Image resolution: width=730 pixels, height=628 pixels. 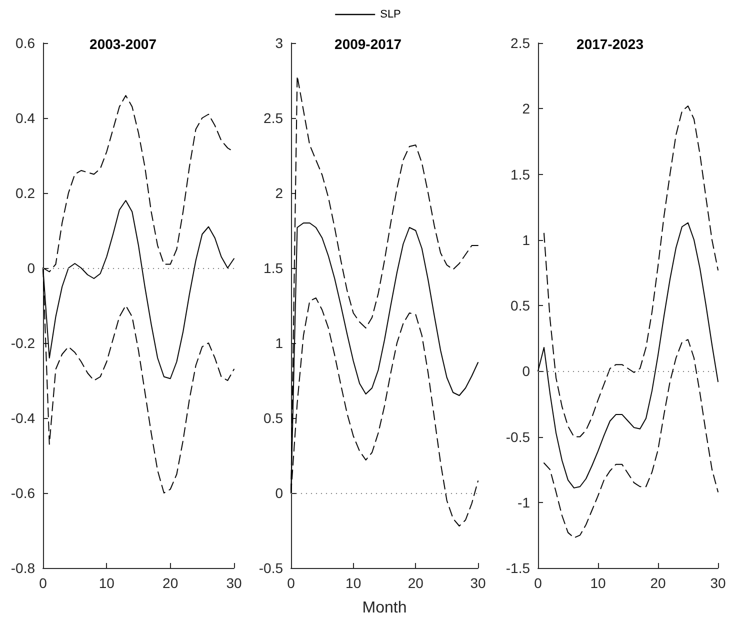 What do you see at coordinates (26, 193) in the screenshot?
I see `y-tick-label: 0.2` at bounding box center [26, 193].